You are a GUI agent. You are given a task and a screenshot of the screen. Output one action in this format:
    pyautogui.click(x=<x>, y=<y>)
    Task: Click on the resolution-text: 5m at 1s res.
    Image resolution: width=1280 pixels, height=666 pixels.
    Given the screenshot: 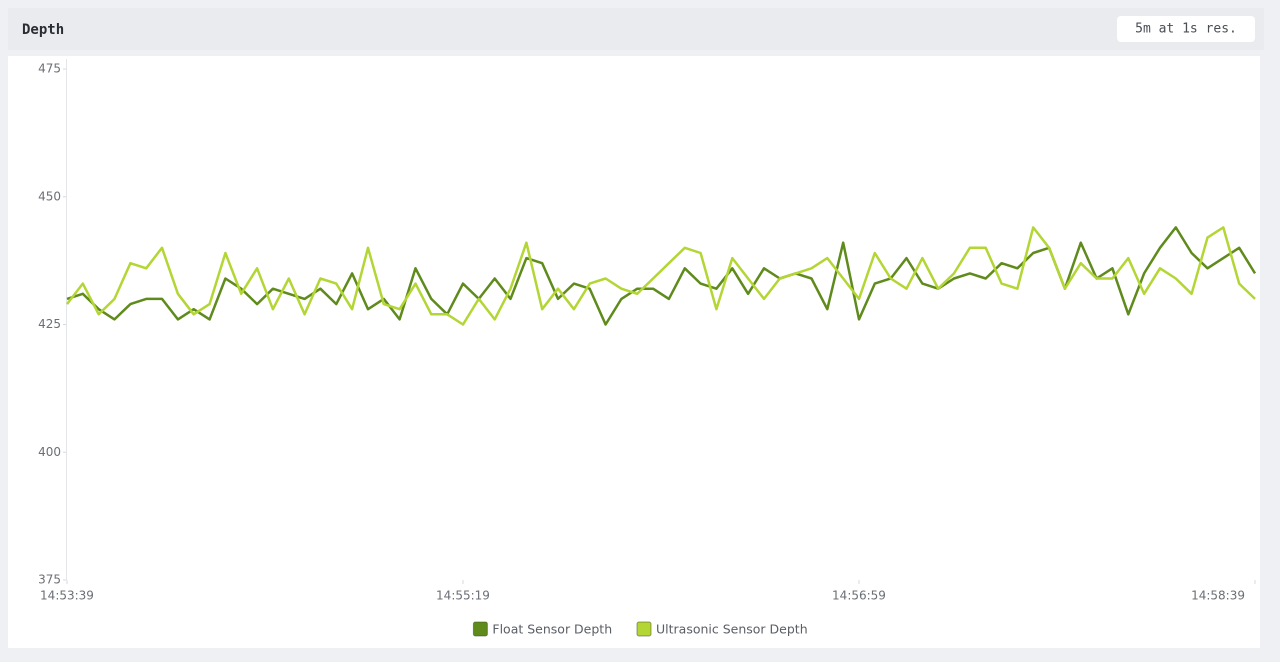 What is the action you would take?
    pyautogui.click(x=1186, y=29)
    